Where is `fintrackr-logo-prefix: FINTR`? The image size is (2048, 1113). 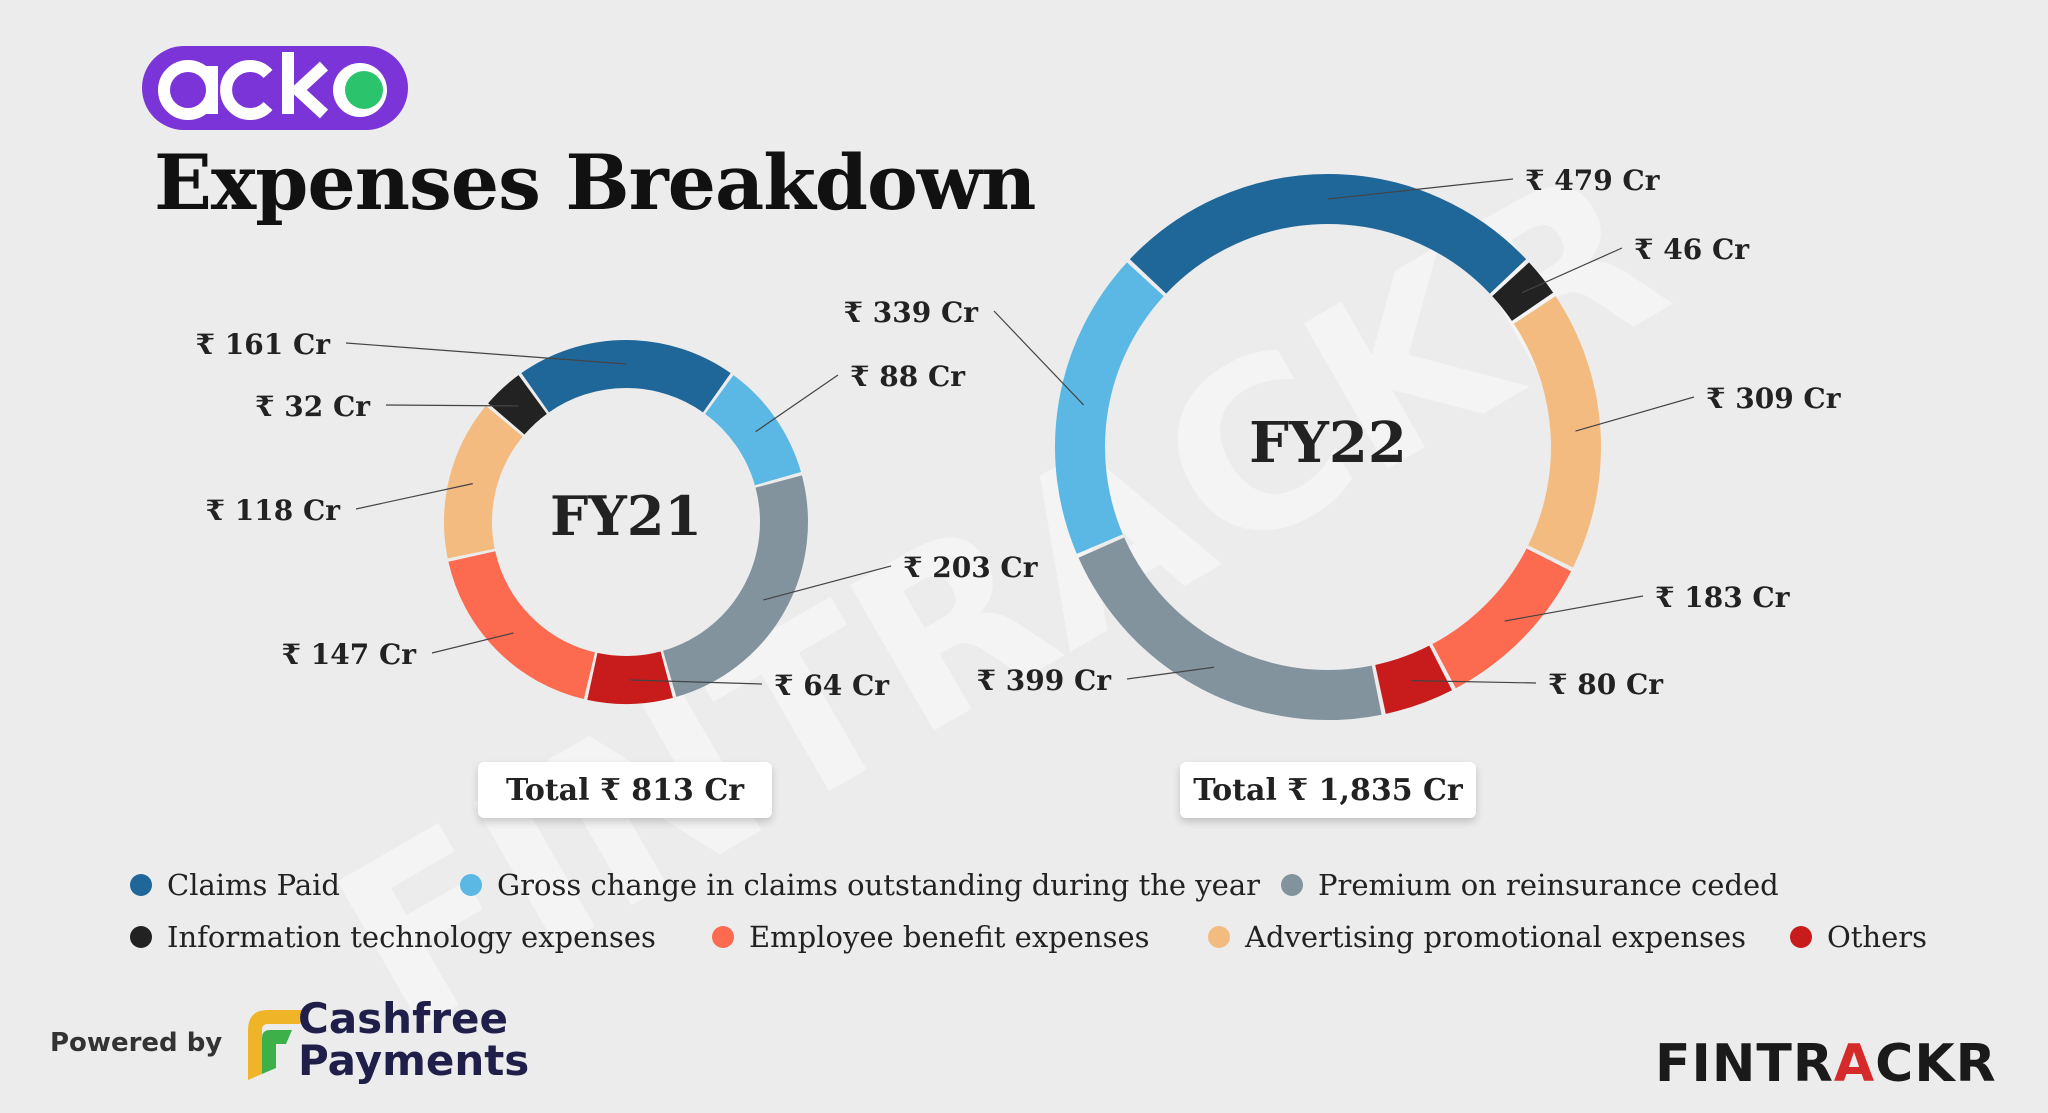
fintrackr-logo-prefix: FINTR is located at coordinates (1744, 1064).